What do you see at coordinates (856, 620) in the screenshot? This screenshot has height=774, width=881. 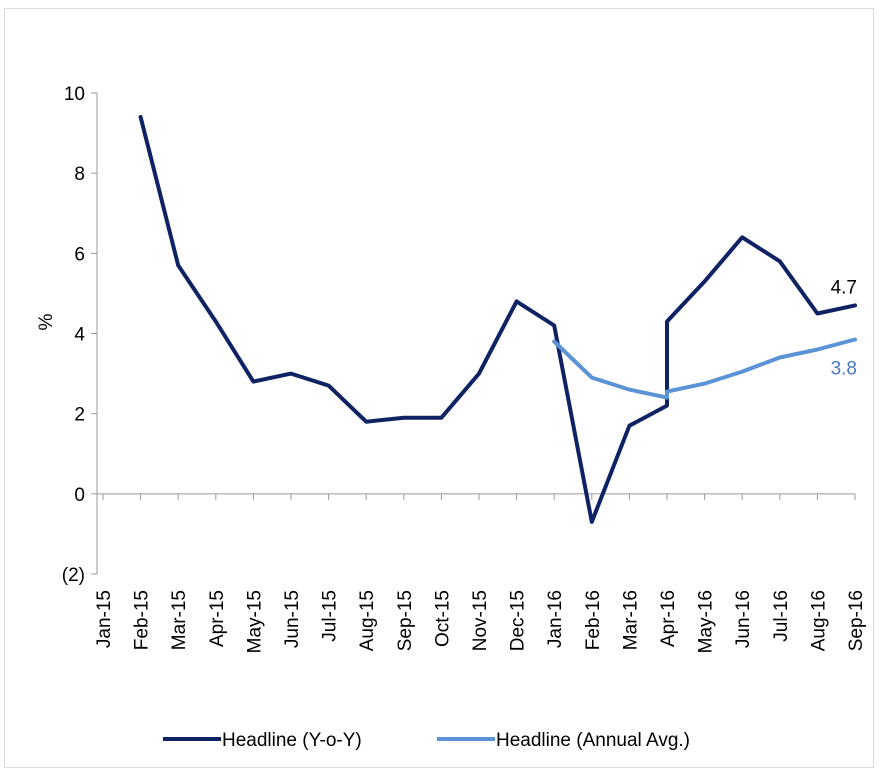 I see `x-tick-label: Sep-16` at bounding box center [856, 620].